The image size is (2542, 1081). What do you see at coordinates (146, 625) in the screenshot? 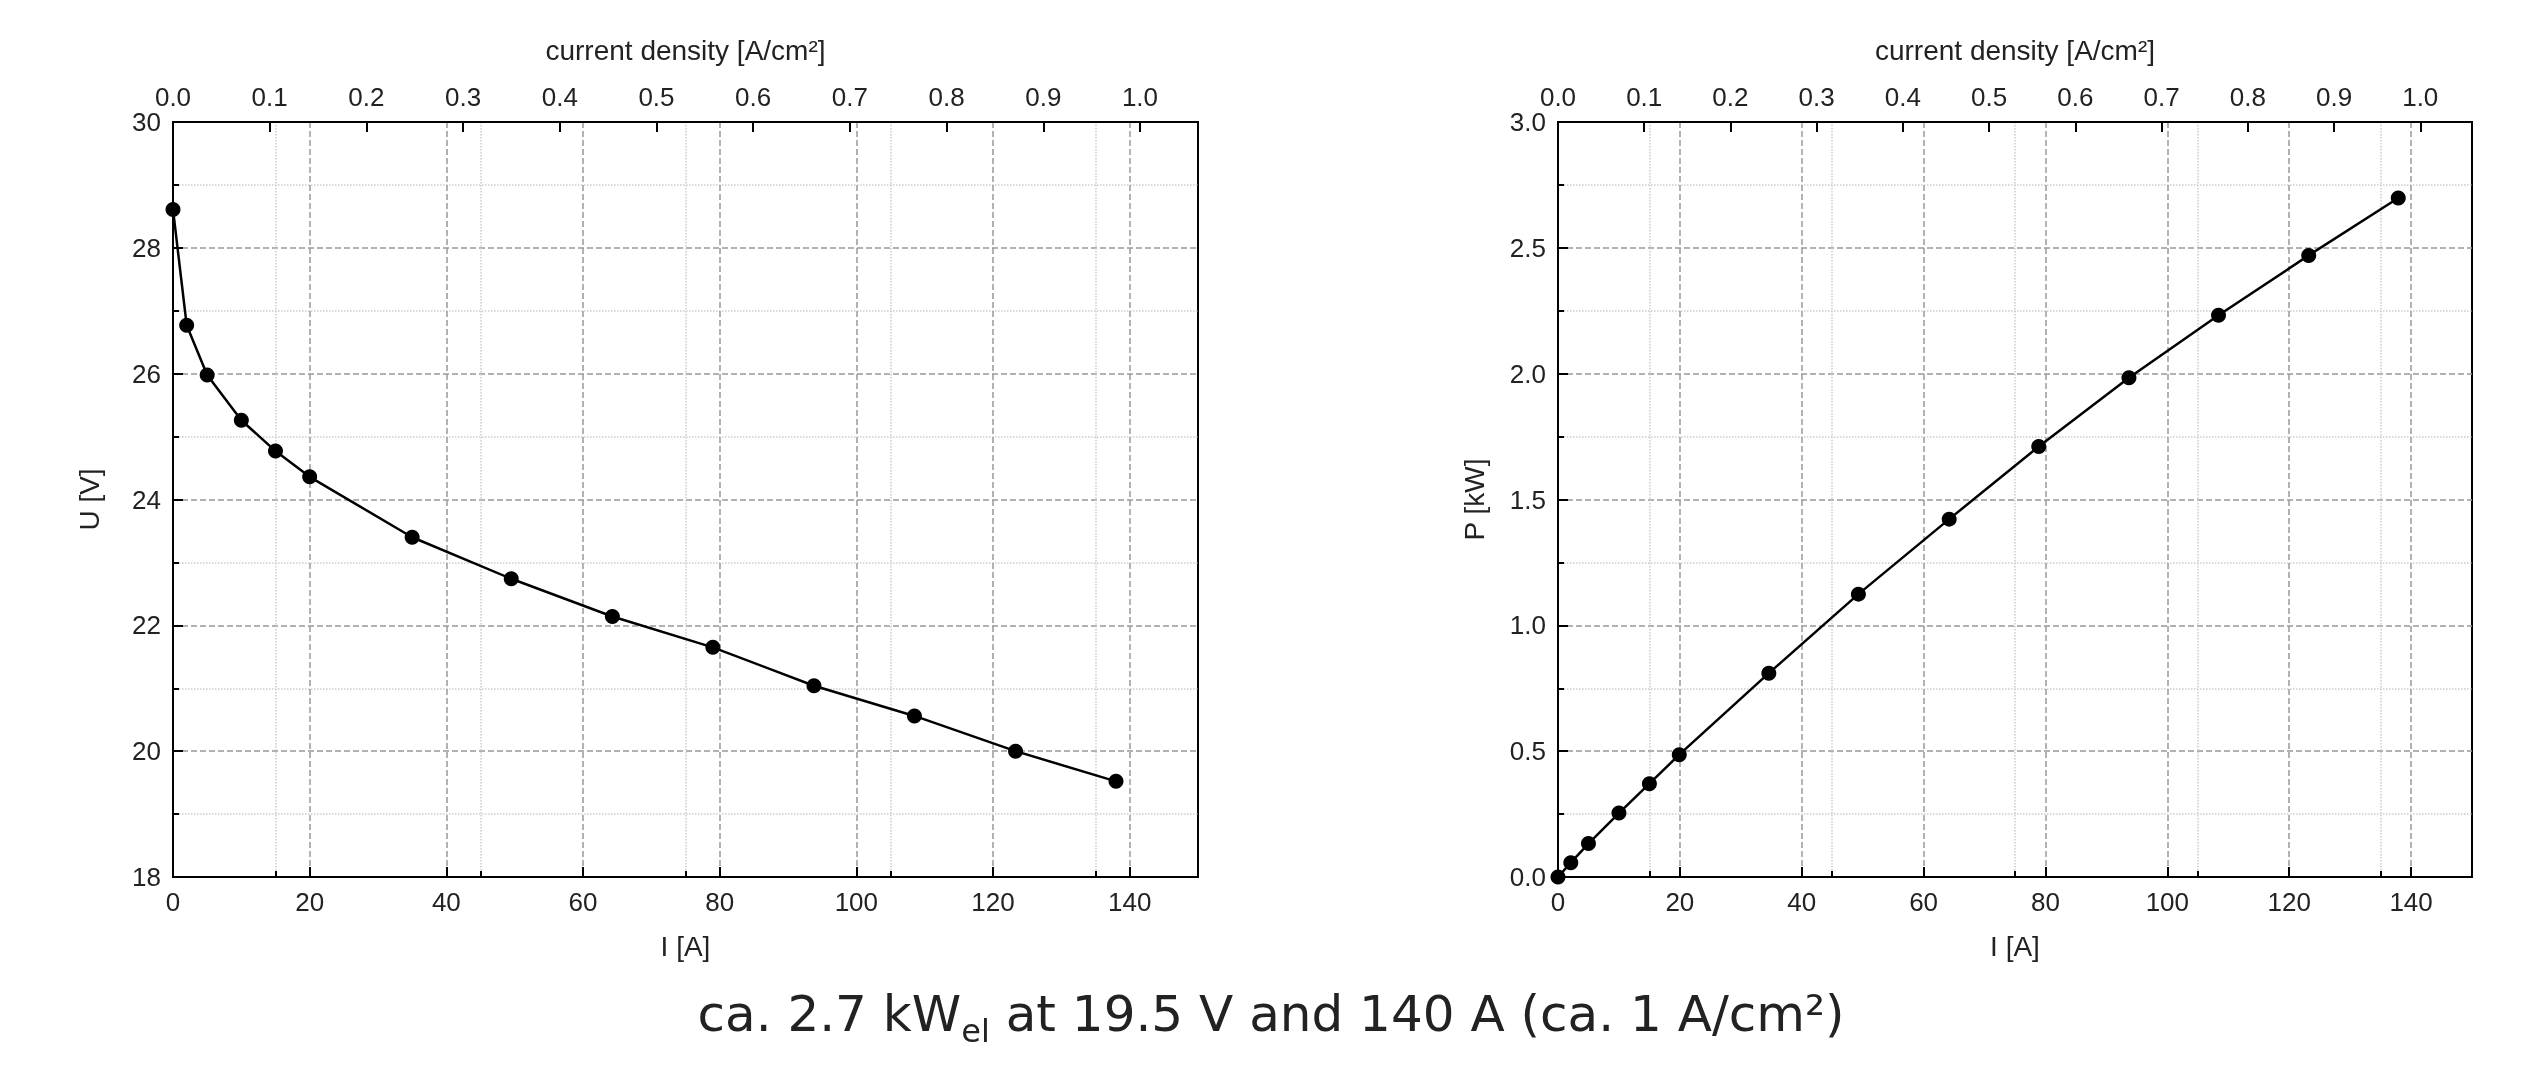
I see `y-tick-label: 22` at bounding box center [146, 625].